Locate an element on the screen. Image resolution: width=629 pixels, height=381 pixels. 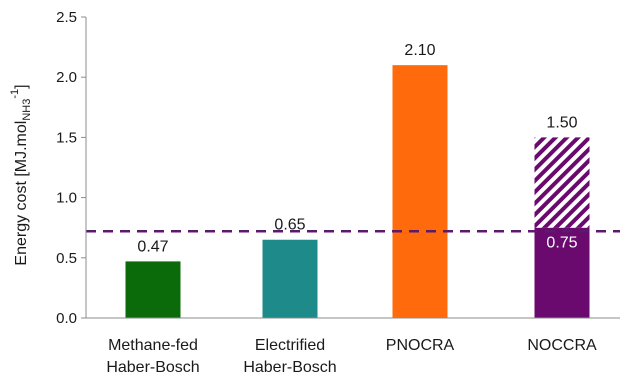
y-tick-label: 0.5 is located at coordinates (66, 258).